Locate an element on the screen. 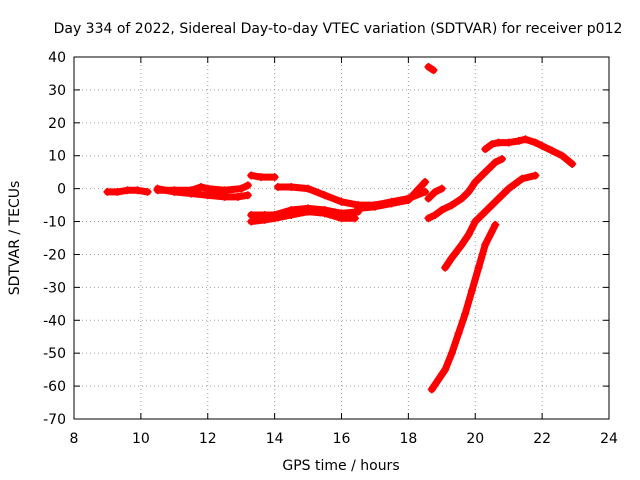  y-tick-label: 10 is located at coordinates (57, 157).